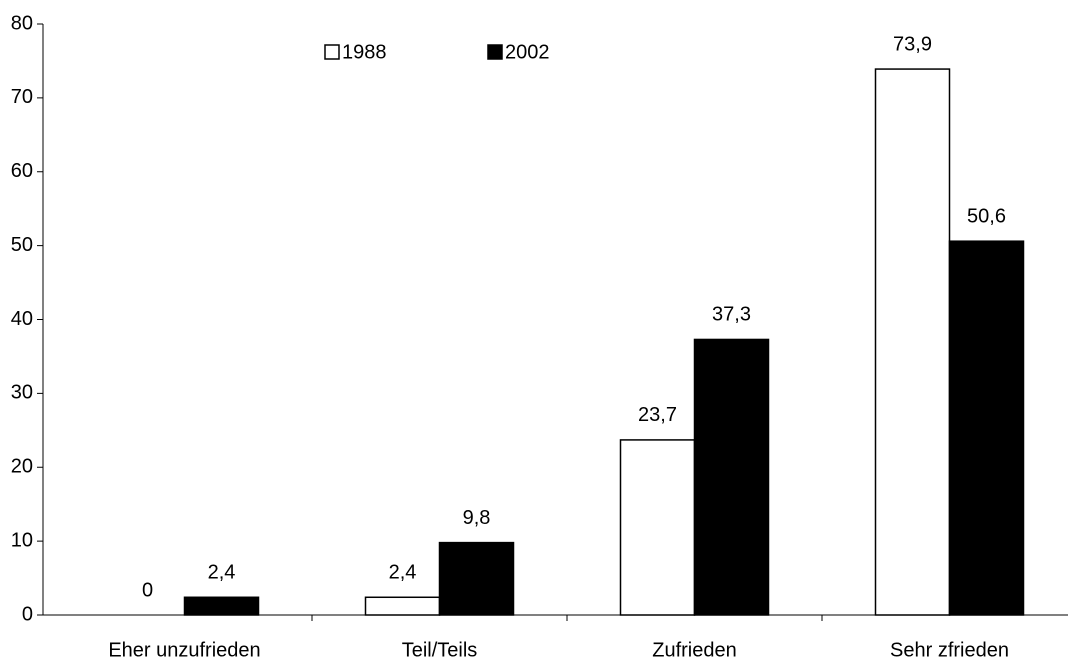 The height and width of the screenshot is (667, 1070). I want to click on x-tick-label: Eher unzufrieden, so click(184, 650).